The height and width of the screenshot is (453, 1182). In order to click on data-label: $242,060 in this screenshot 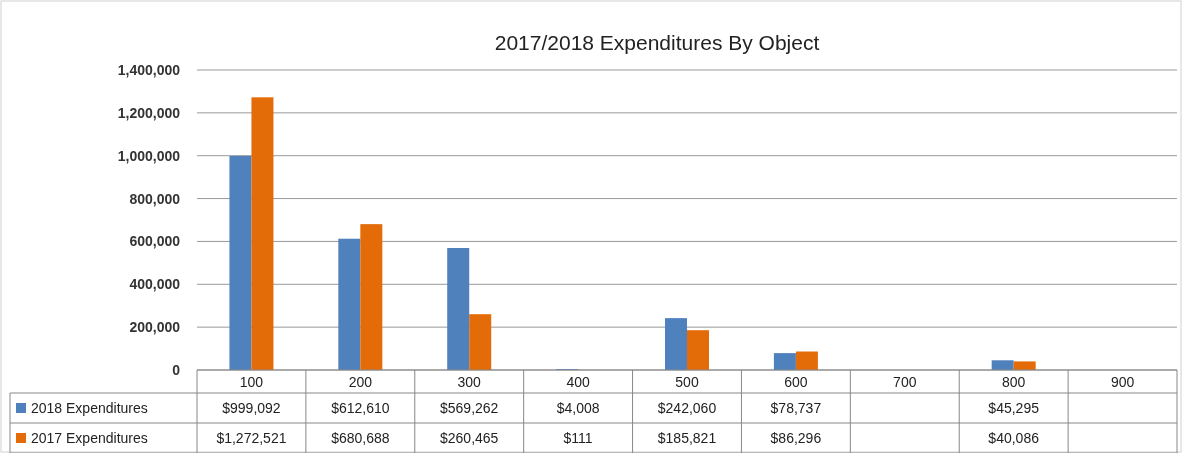, I will do `click(687, 408)`.